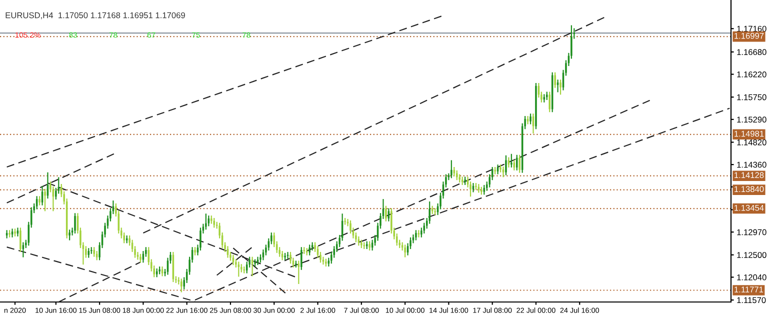 The width and height of the screenshot is (778, 327). I want to click on y-tick-label: 1.17160, so click(751, 29).